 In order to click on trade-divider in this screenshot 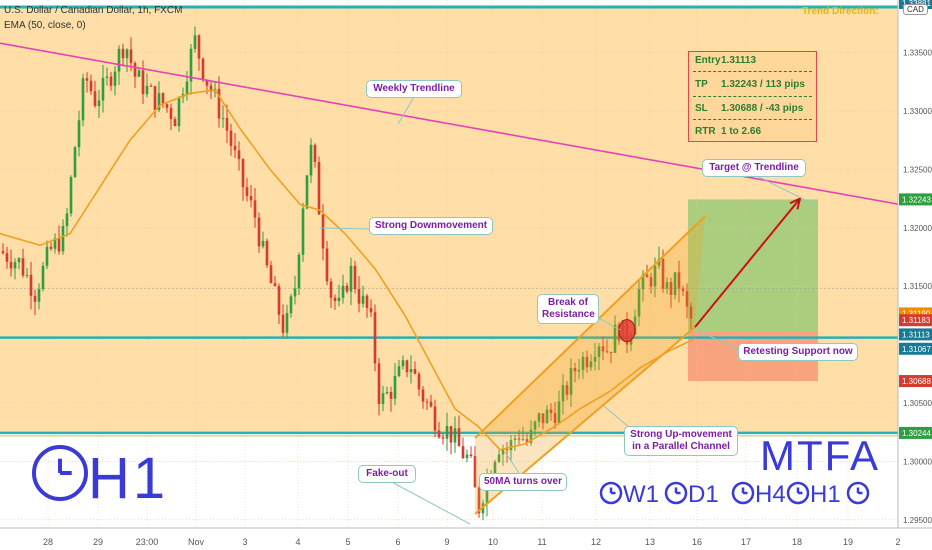, I will do `click(752, 96)`.